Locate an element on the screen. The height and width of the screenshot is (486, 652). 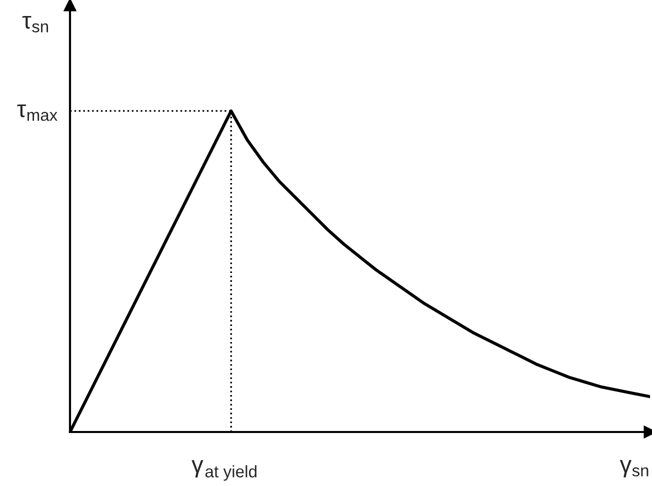
y-axis-title: τ$_{sn}$ is located at coordinates (35, 24).